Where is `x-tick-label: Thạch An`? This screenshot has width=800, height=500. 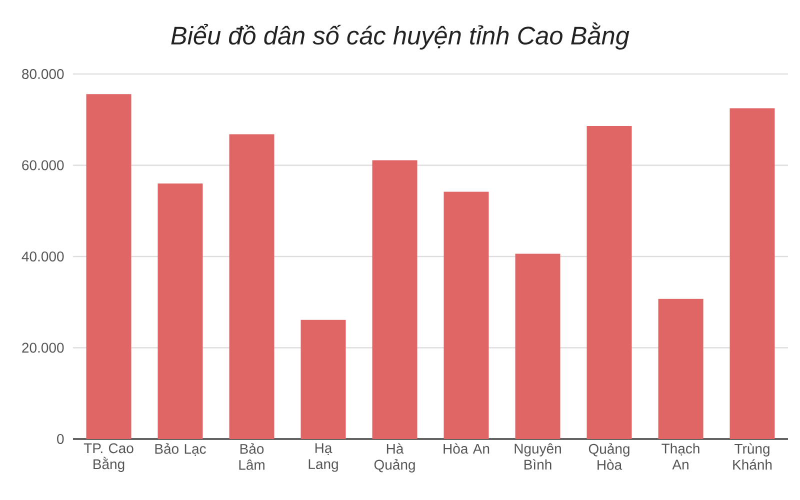 x-tick-label: Thạch An is located at coordinates (681, 456).